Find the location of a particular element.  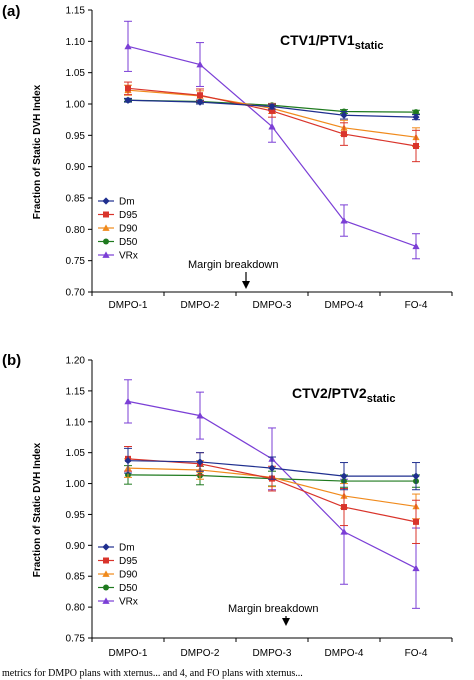

y-tick-label-a: 1.10 is located at coordinates (76, 42).